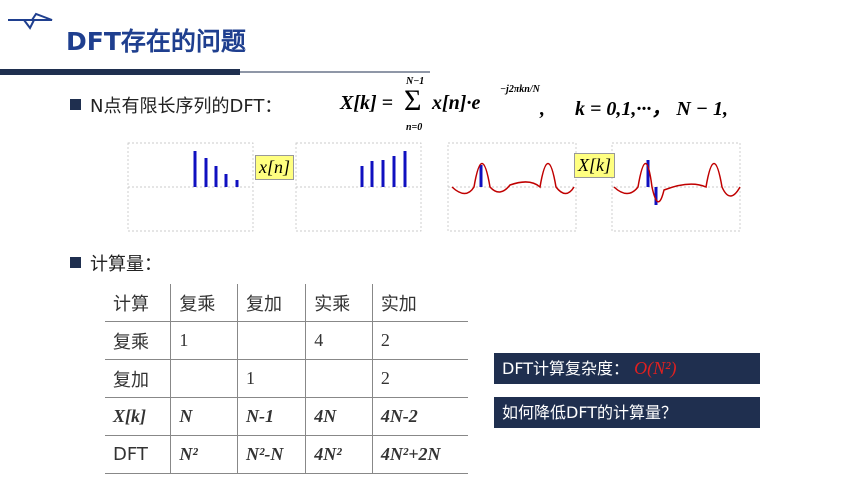 The image size is (866, 487). I want to click on cell: N-1, so click(272, 416).